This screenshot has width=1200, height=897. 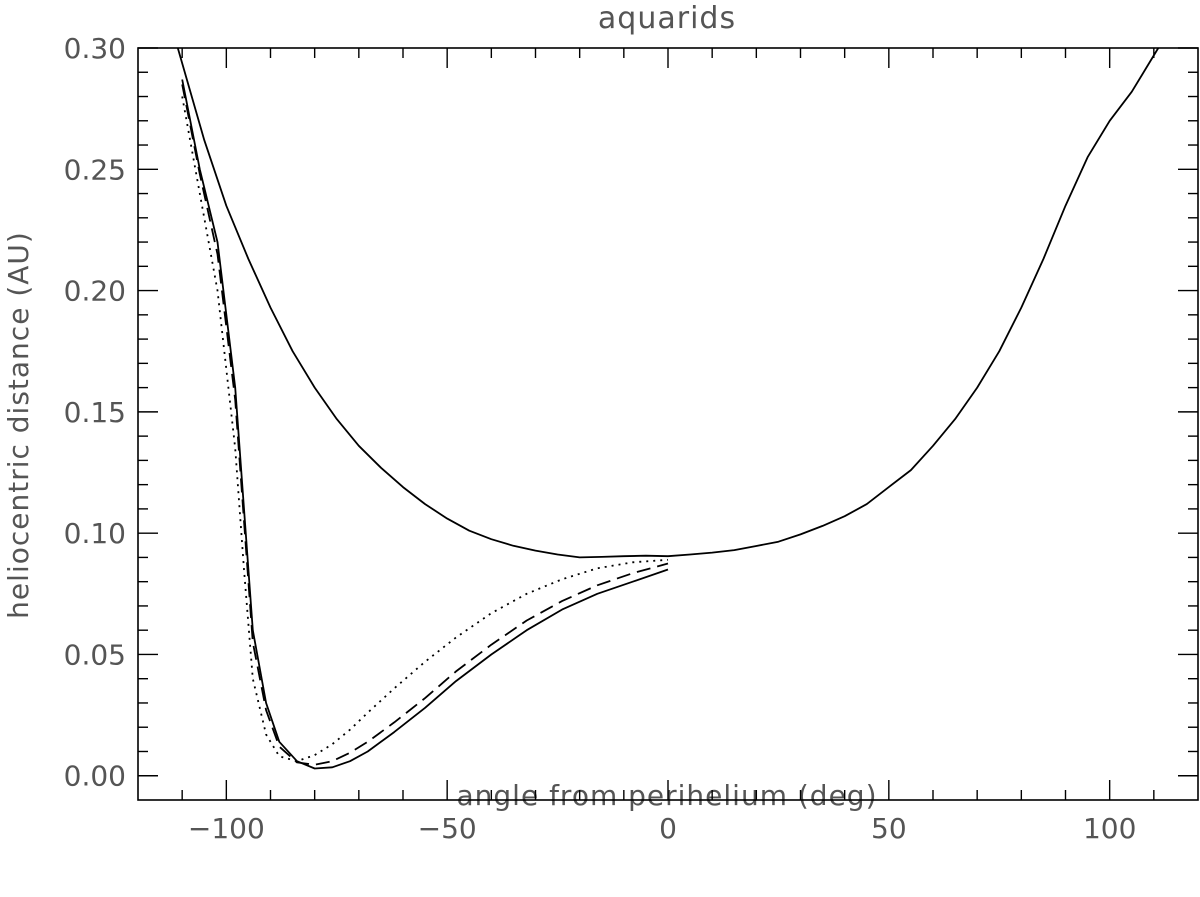 I want to click on y-tick-label: 0.05, so click(x=95, y=654).